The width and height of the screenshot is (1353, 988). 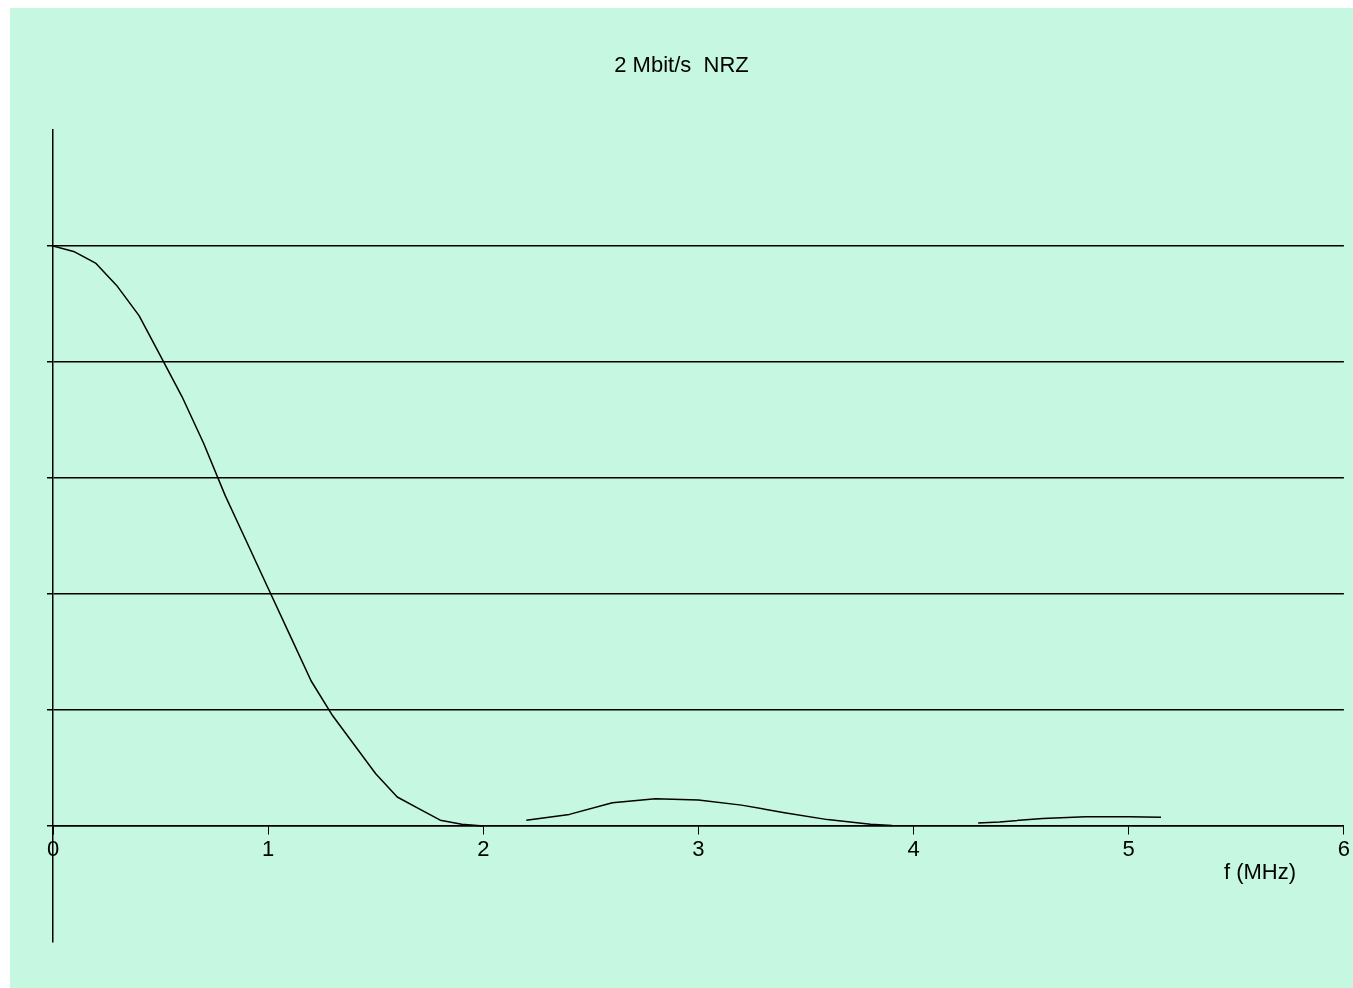 I want to click on x-tick-label: 4, so click(x=913, y=849).